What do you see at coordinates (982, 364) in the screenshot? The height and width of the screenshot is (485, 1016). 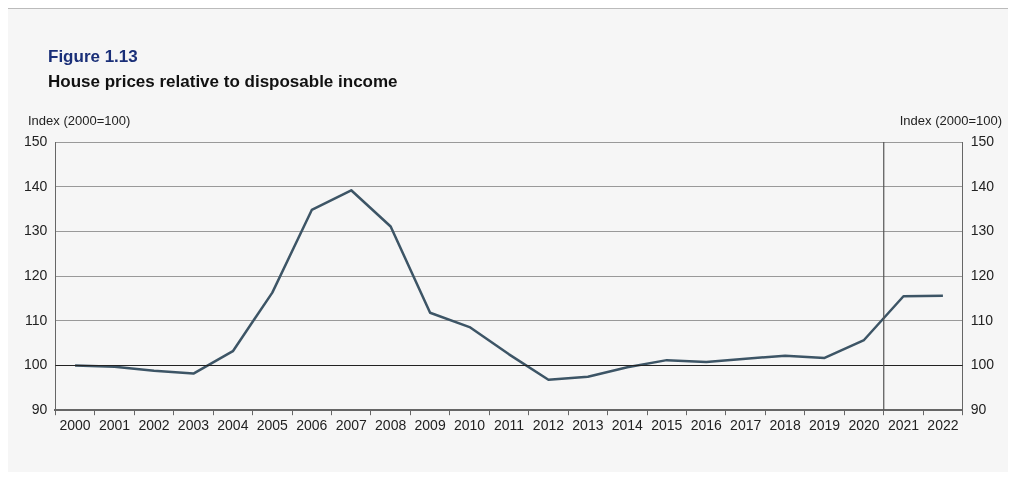 I see `y2-tick-label: 100` at bounding box center [982, 364].